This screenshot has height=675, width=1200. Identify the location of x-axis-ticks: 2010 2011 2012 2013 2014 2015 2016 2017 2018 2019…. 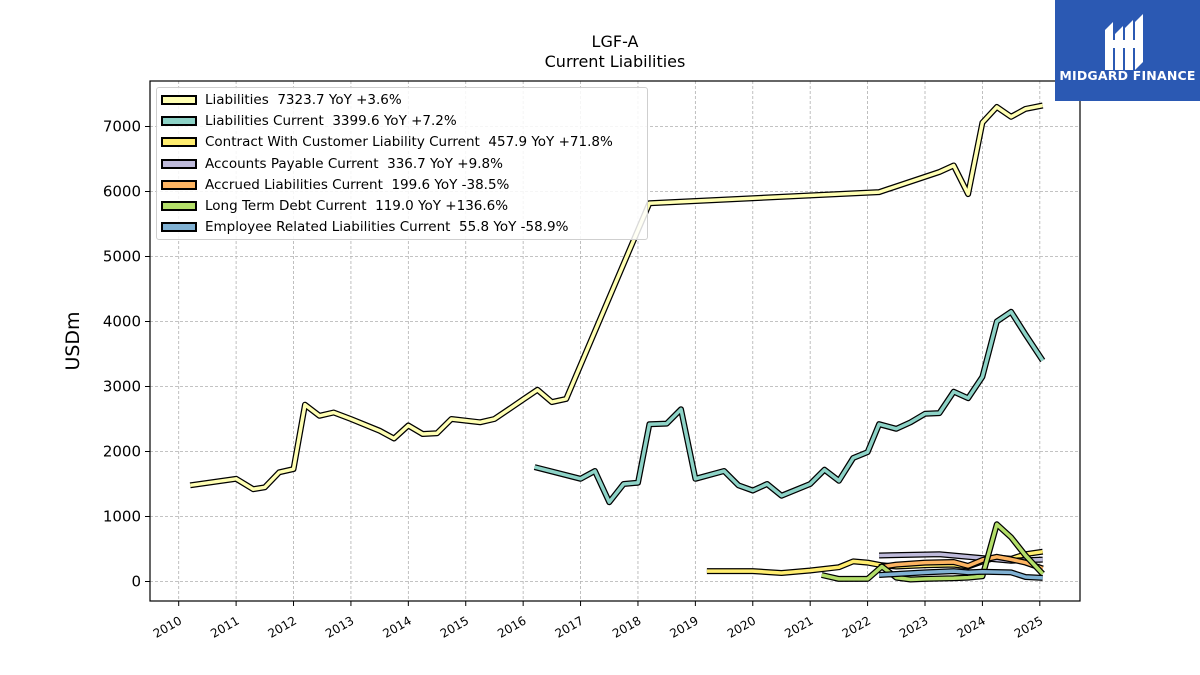
(598, 621).